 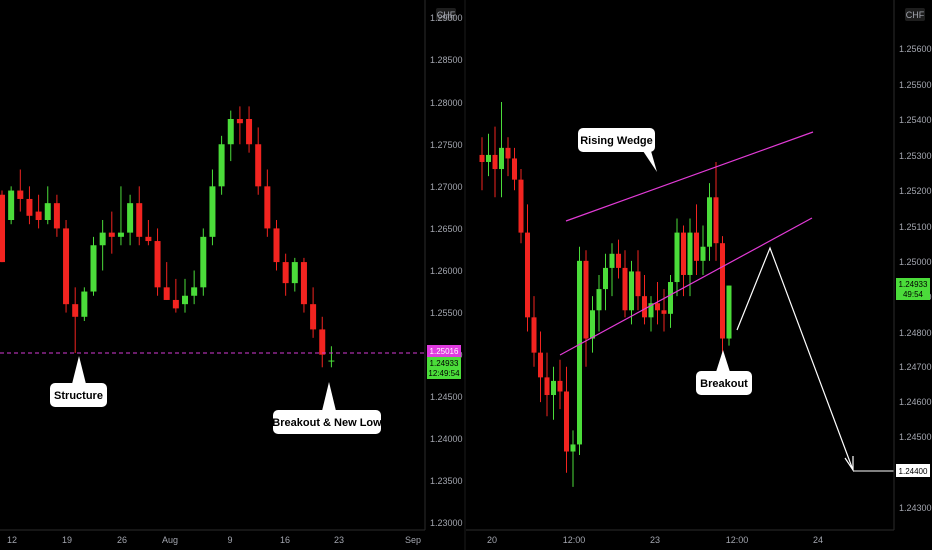 What do you see at coordinates (915, 120) in the screenshot?
I see `right-price-tick: 1.25400` at bounding box center [915, 120].